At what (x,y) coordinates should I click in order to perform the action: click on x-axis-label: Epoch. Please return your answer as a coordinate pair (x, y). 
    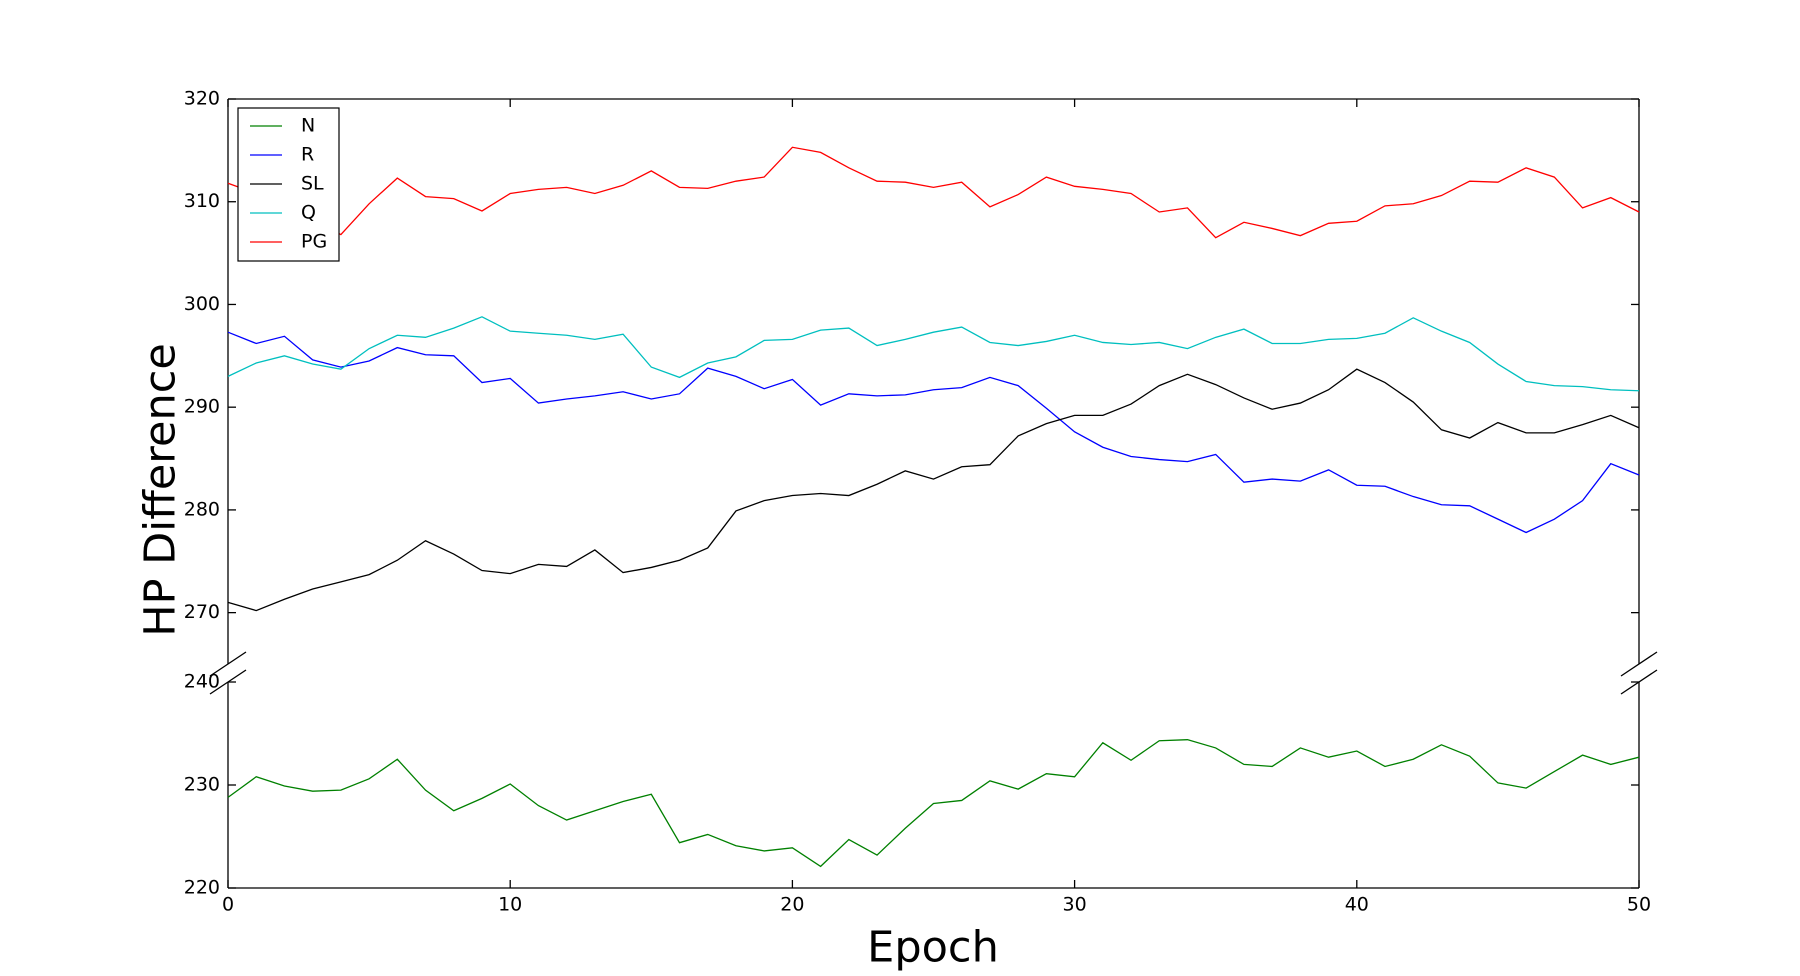
    Looking at the image, I should click on (933, 948).